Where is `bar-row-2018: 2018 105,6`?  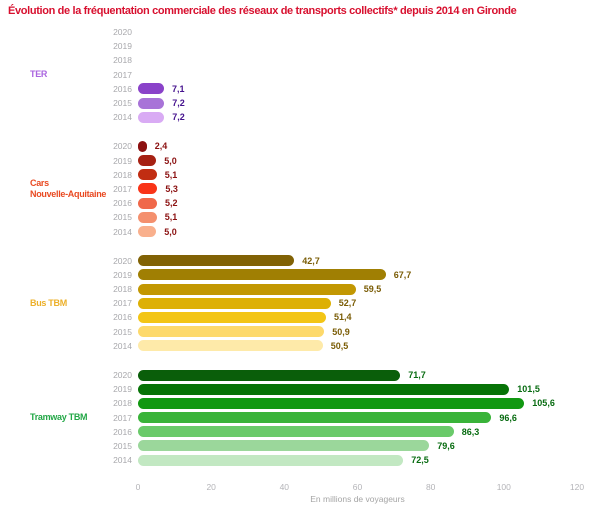
bar-row-2018: 2018 105,6 is located at coordinates (351, 403).